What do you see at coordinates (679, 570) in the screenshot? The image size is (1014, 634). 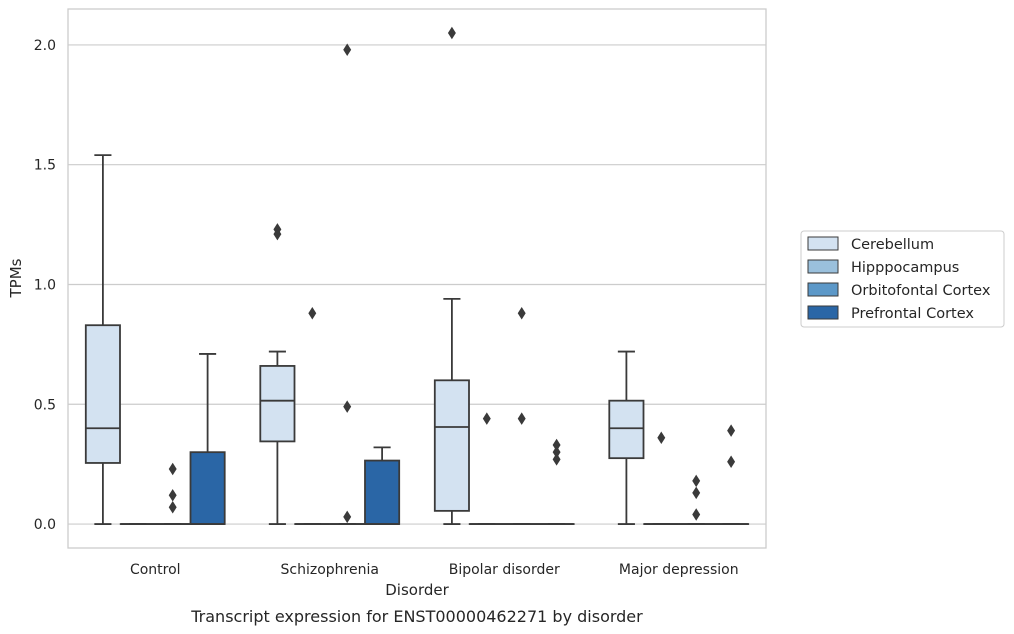 I see `x-tick-label: Major depression` at bounding box center [679, 570].